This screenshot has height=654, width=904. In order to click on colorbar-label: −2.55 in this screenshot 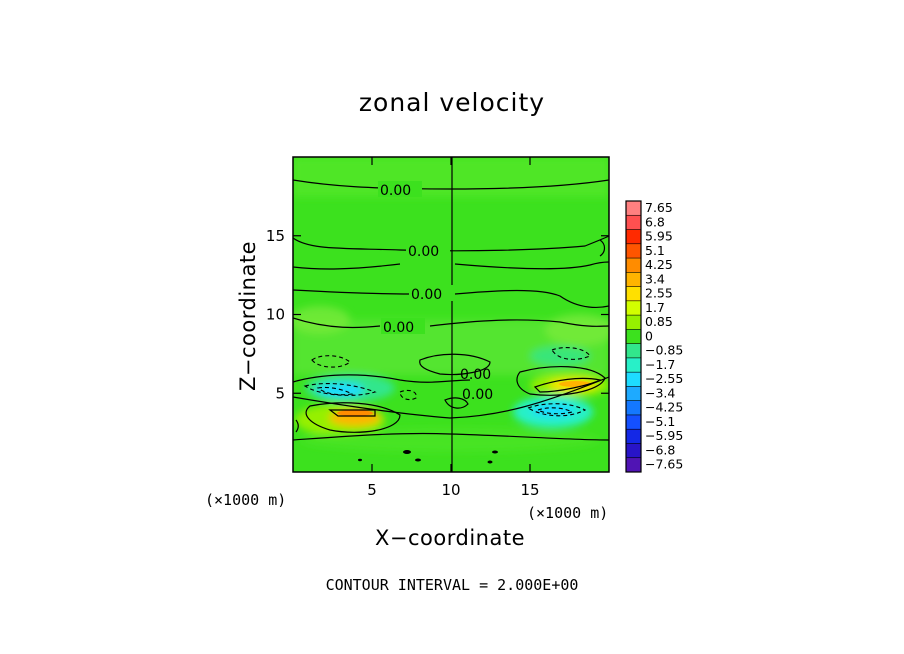, I will do `click(664, 378)`.